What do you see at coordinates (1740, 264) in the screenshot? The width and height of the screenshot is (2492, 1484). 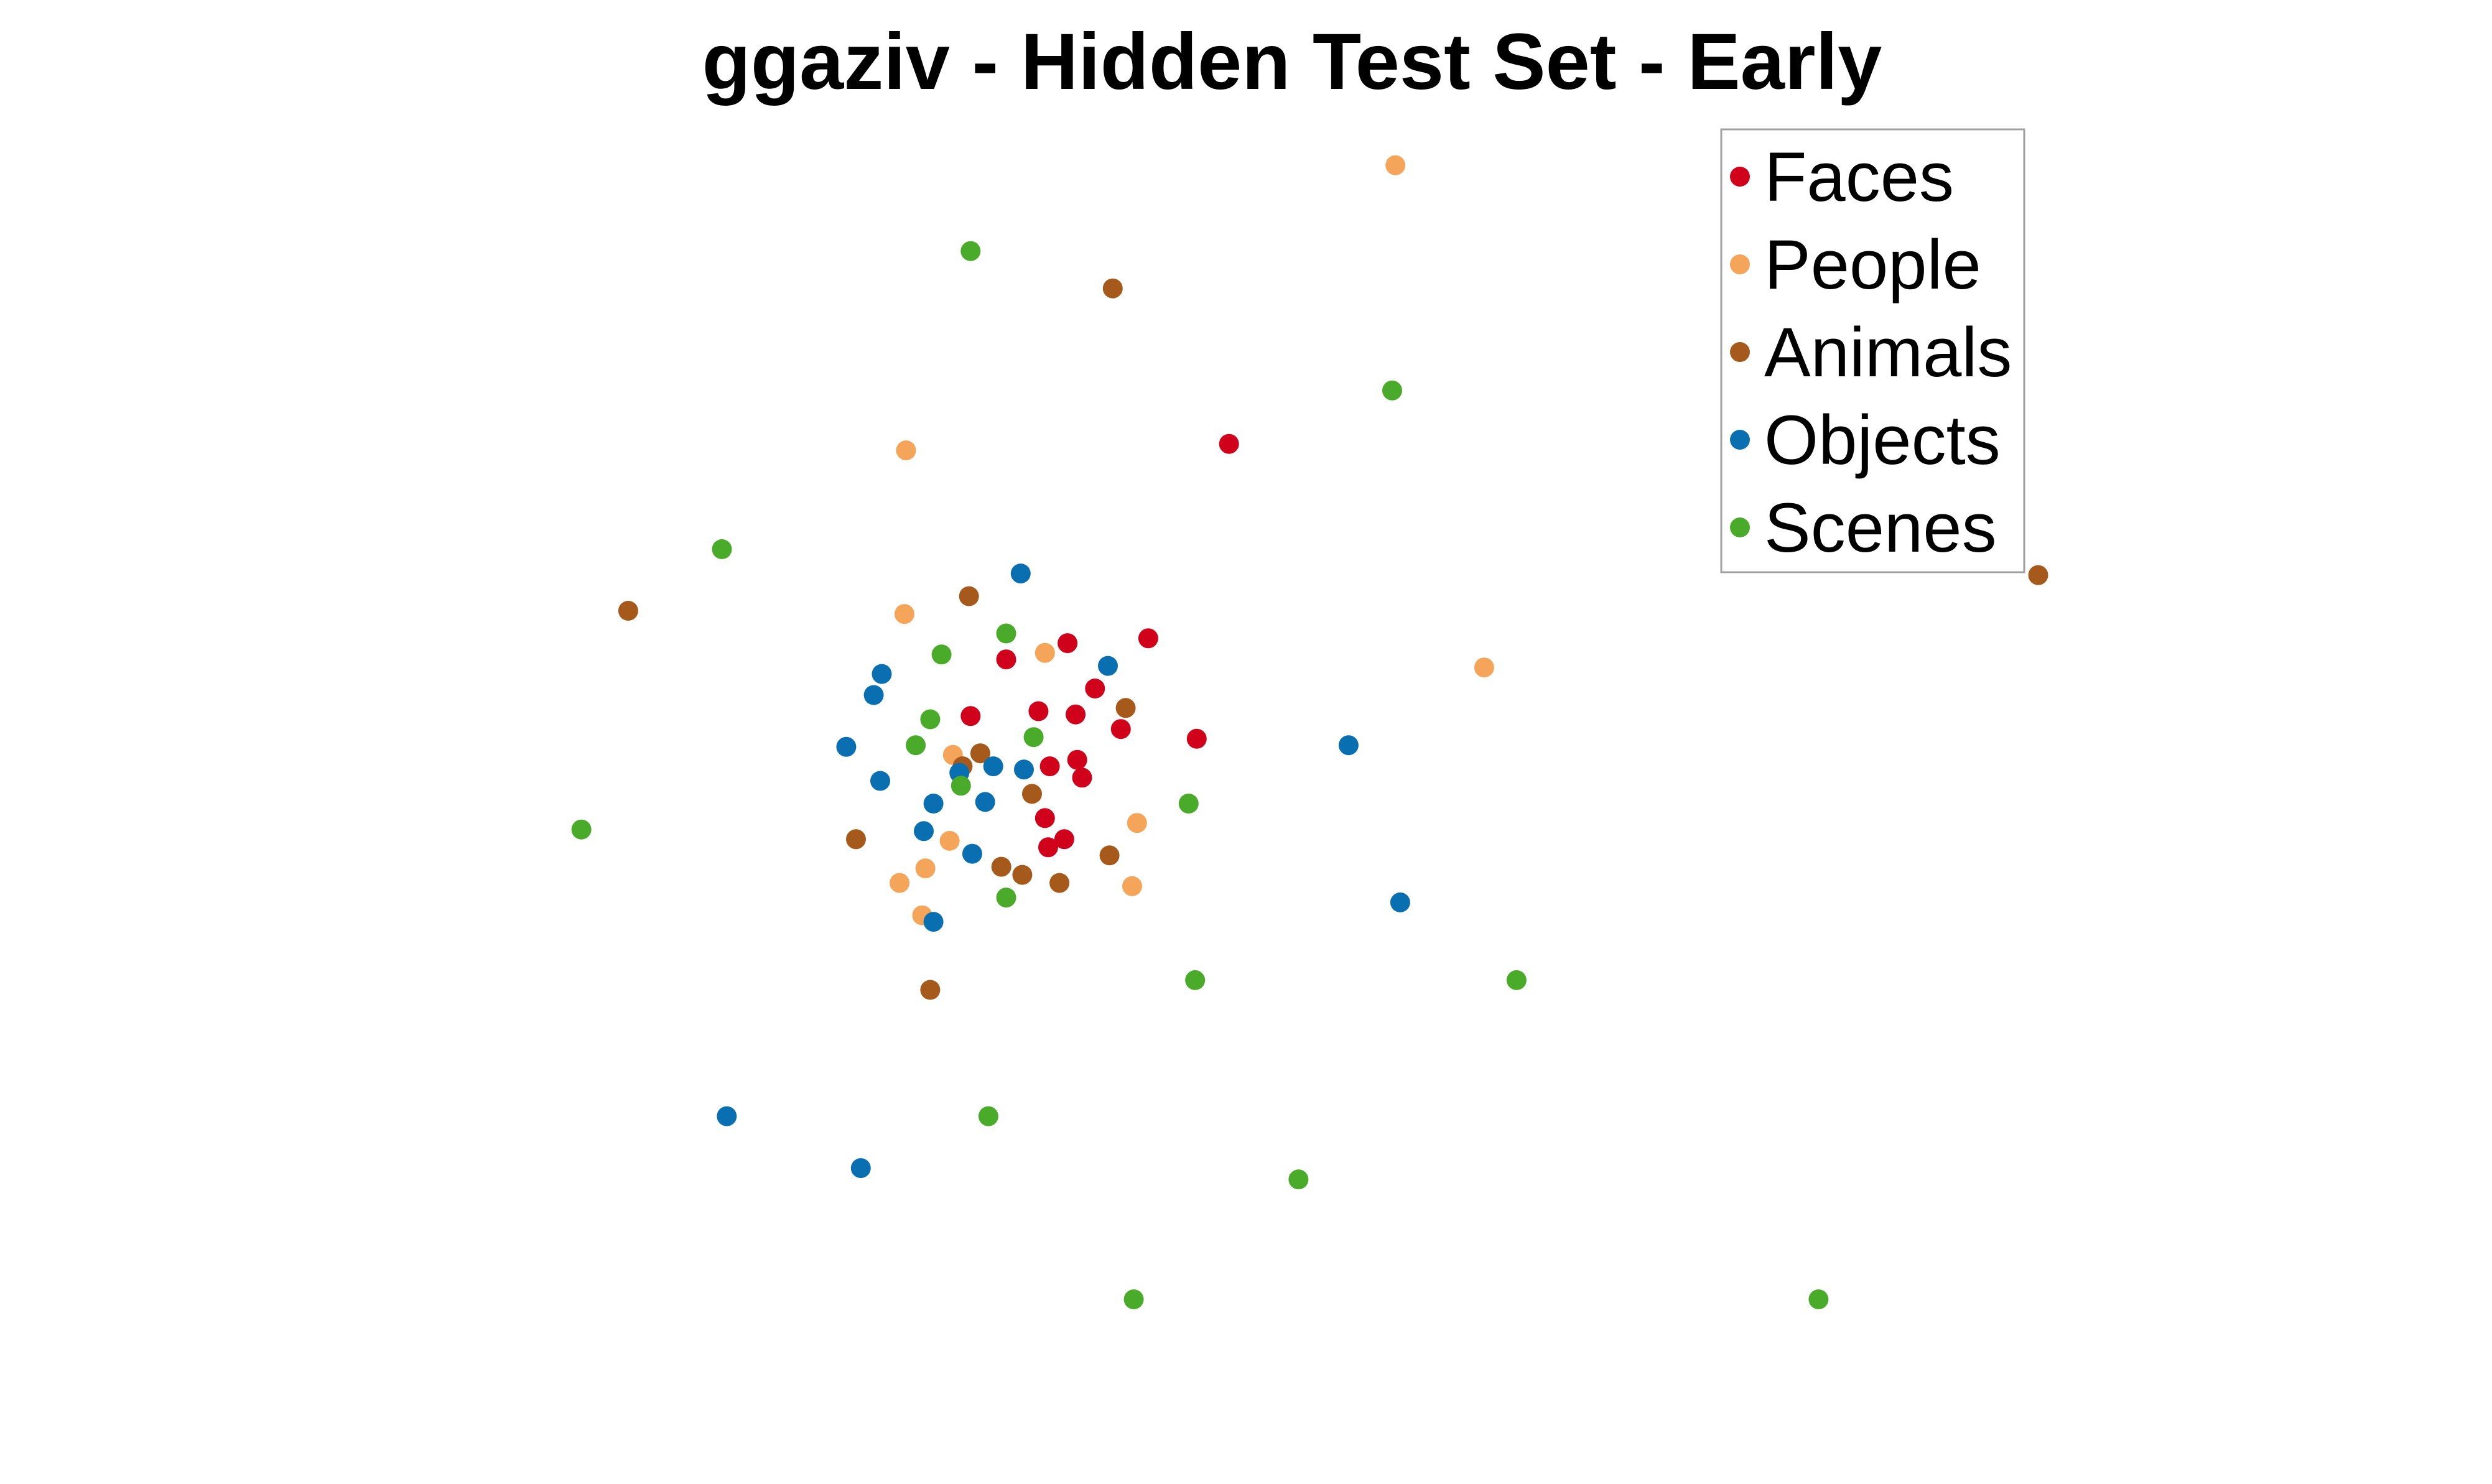 I see `legend-marker-people` at bounding box center [1740, 264].